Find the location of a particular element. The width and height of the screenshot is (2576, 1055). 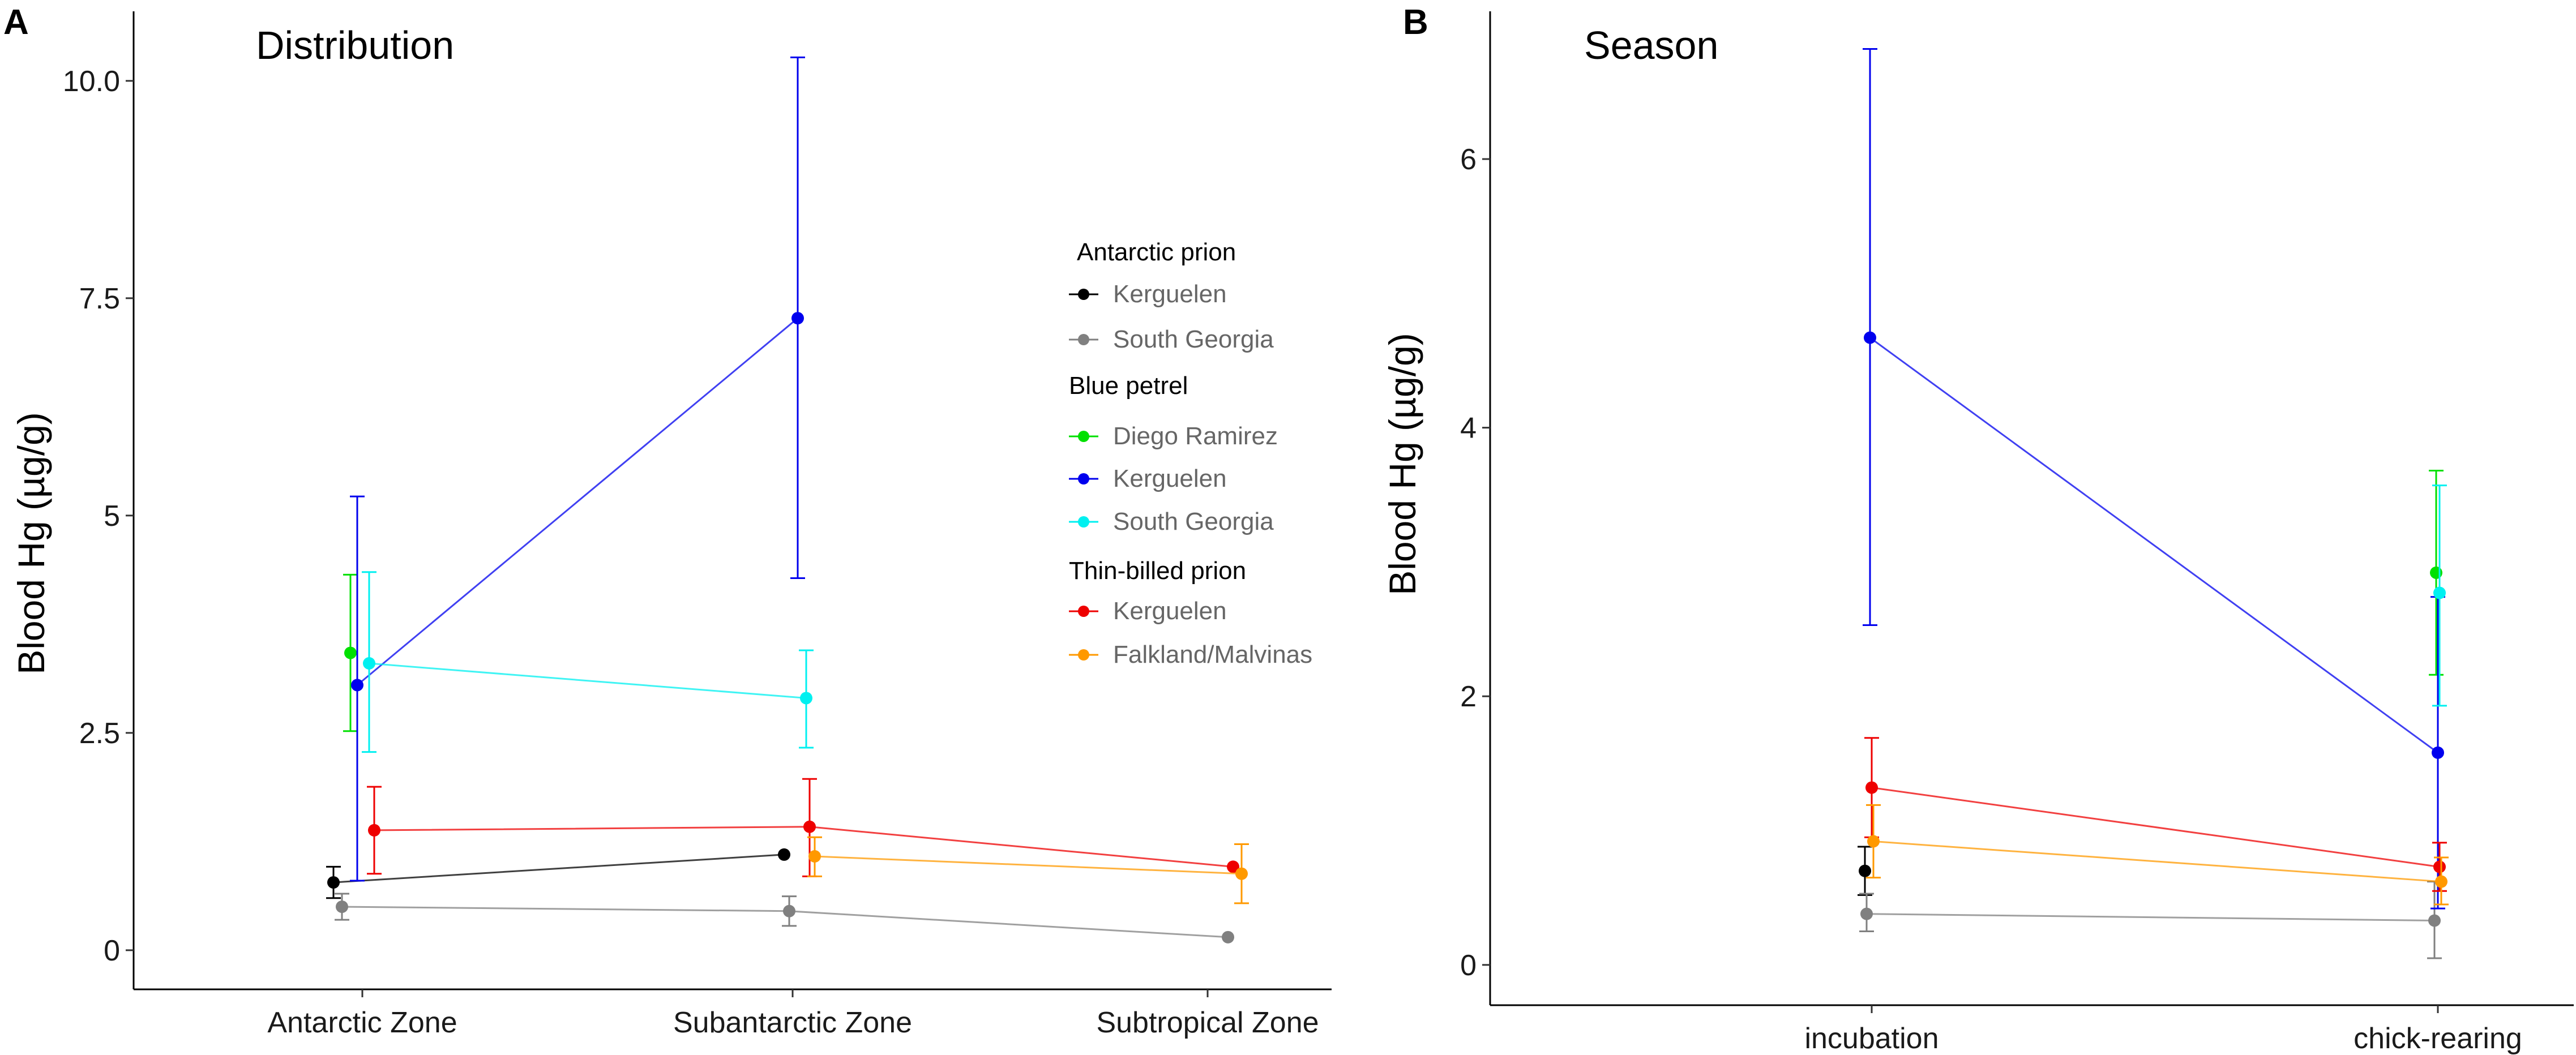

panel-b-ylabel: Blood Hg (µg/g) is located at coordinates (1402, 464).